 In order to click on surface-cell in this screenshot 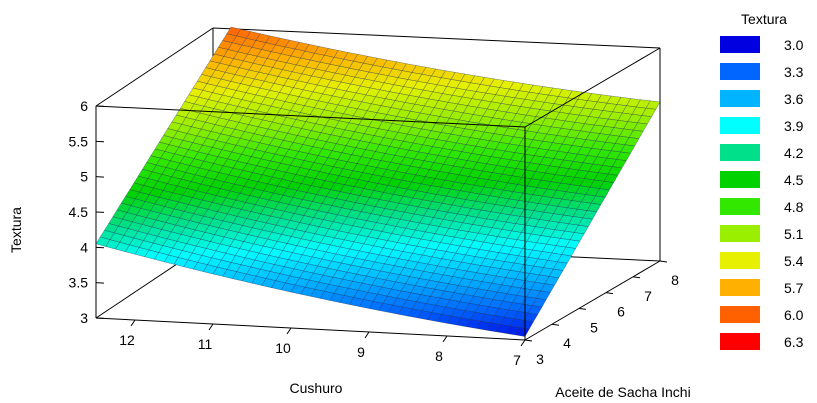, I will do `click(522, 332)`.